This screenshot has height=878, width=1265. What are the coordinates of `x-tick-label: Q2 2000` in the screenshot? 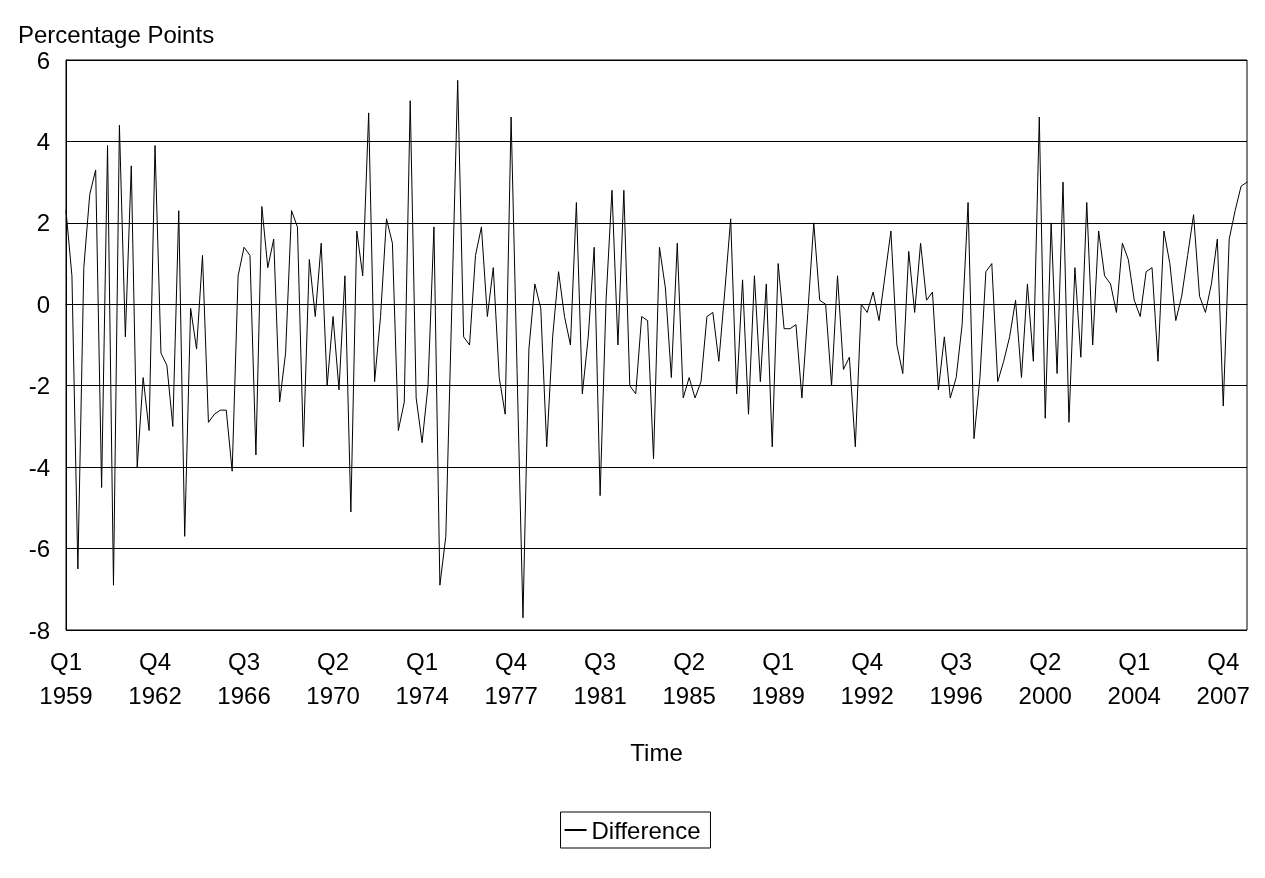 It's located at (1045, 678).